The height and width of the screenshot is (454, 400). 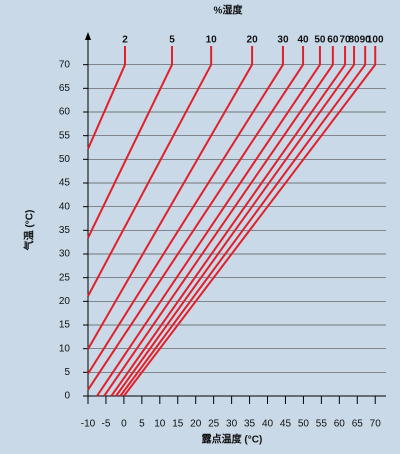 I want to click on x-tick-label: 65, so click(x=358, y=424).